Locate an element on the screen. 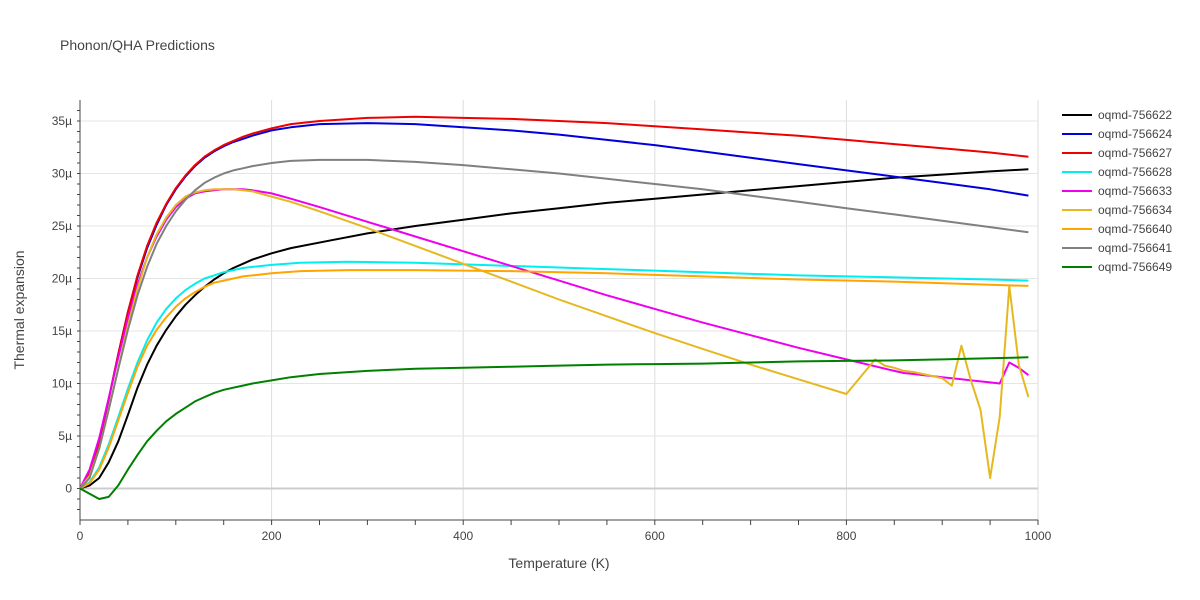  chart-title: Phonon/QHA Predictions is located at coordinates (137, 45).